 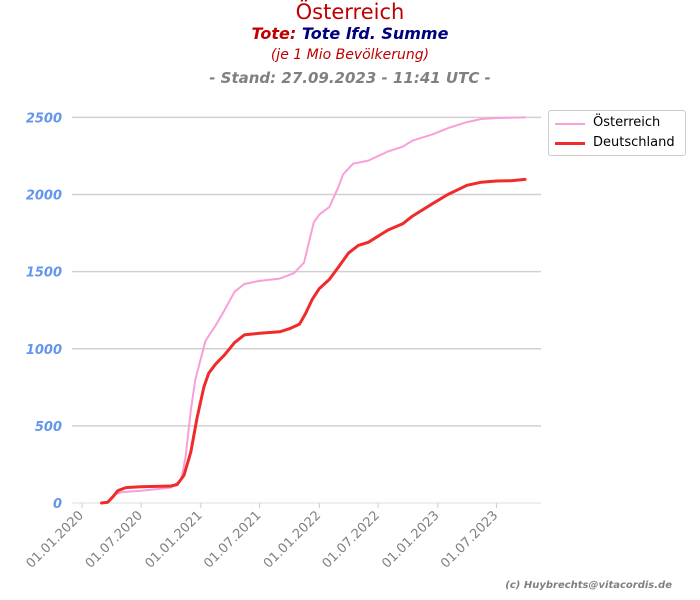 What do you see at coordinates (55, 539) in the screenshot?
I see `x-tick-label: 01.01.2020` at bounding box center [55, 539].